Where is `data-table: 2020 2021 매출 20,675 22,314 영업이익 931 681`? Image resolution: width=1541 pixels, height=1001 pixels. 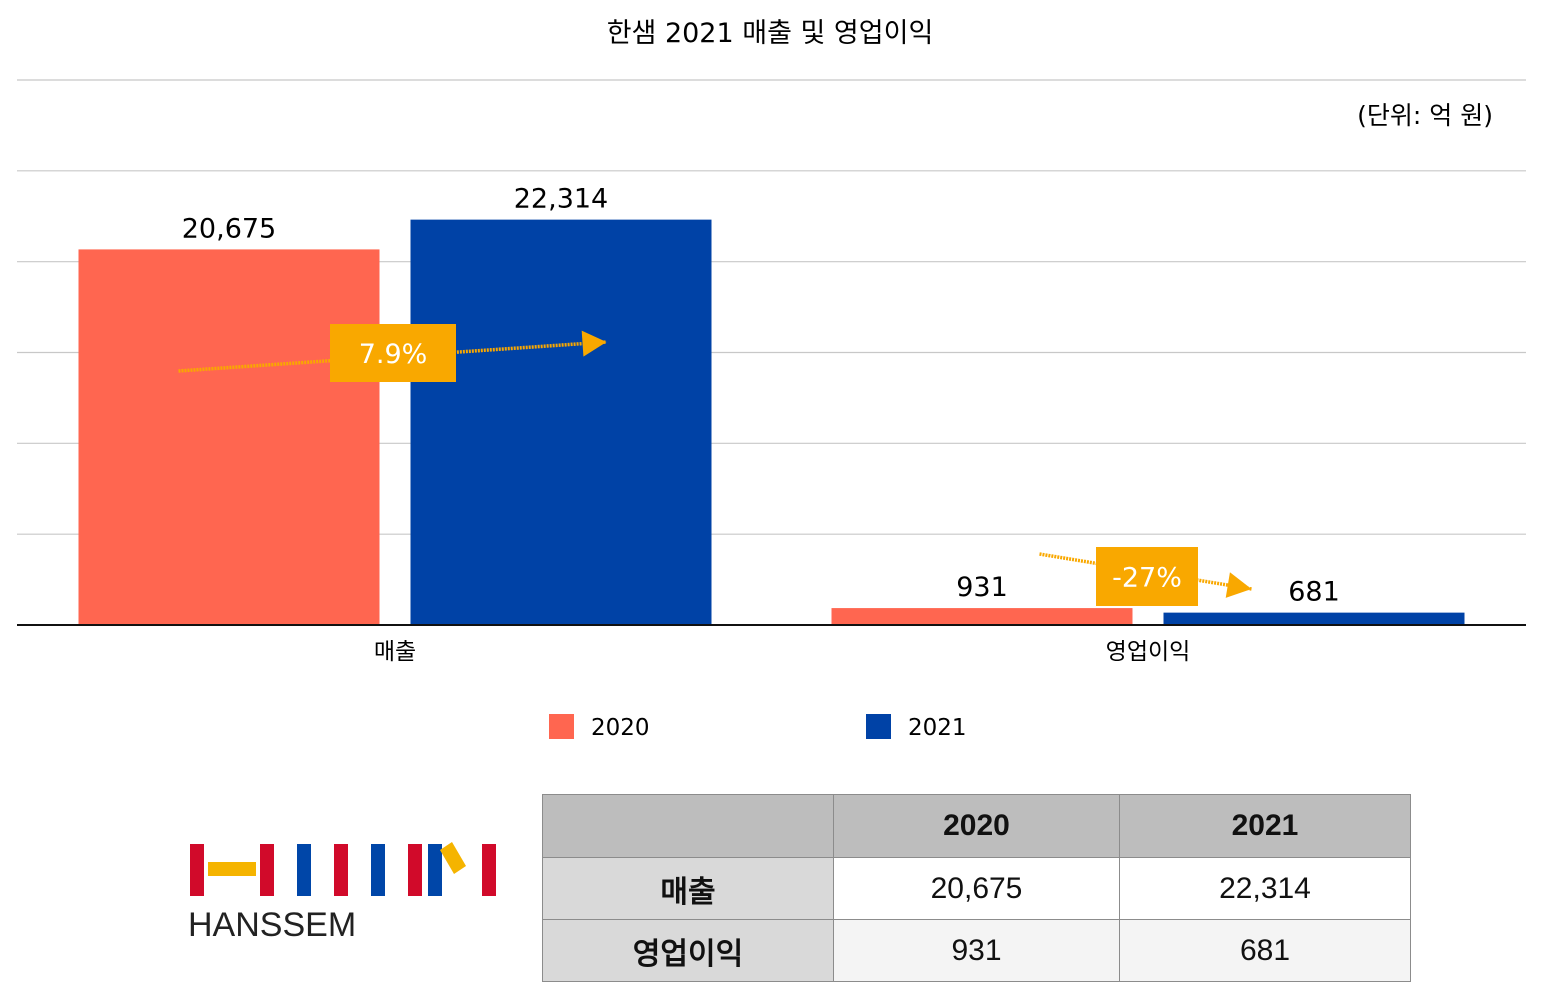 data-table: 2020 2021 매출 20,675 22,314 영업이익 931 681 is located at coordinates (976, 888).